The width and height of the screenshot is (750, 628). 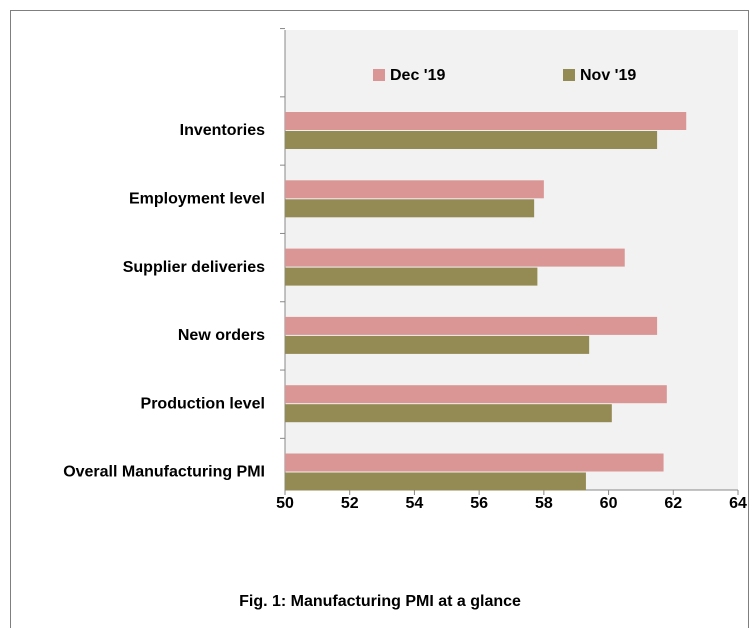 What do you see at coordinates (203, 403) in the screenshot?
I see `y-tick-label: Production level` at bounding box center [203, 403].